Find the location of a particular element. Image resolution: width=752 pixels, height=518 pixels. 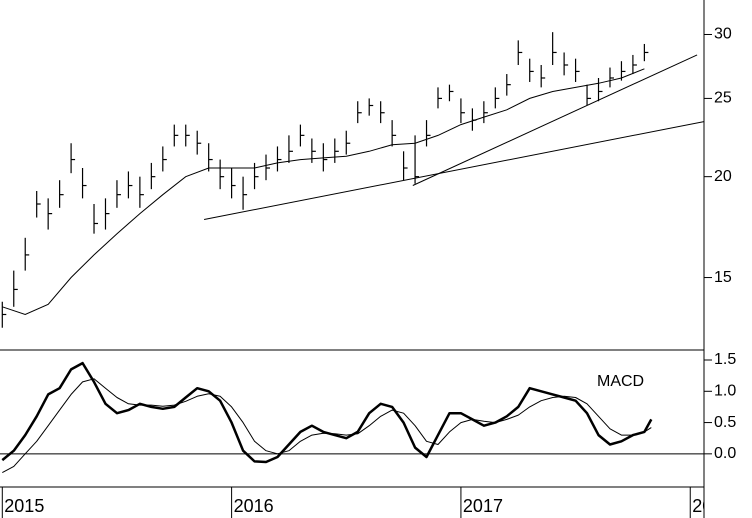

x-tick-label: 2015 is located at coordinates (24, 506).